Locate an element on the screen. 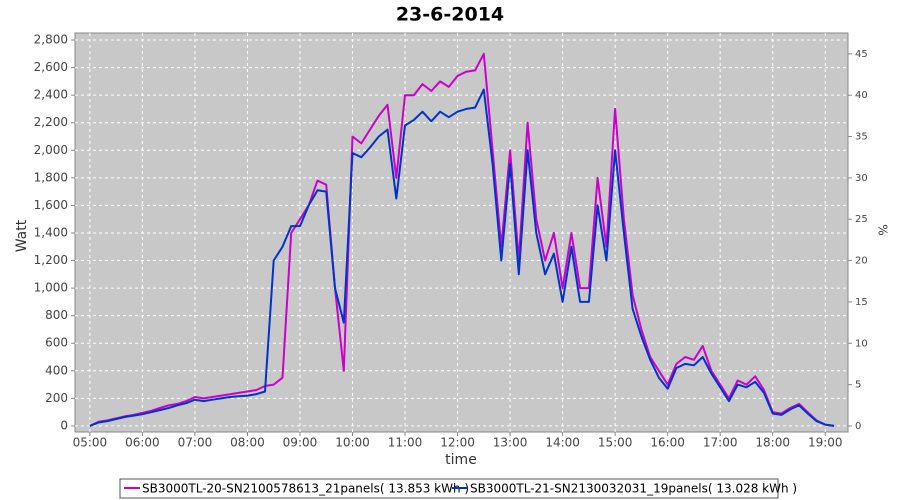  x-tick-label: 05:00 is located at coordinates (90, 443).